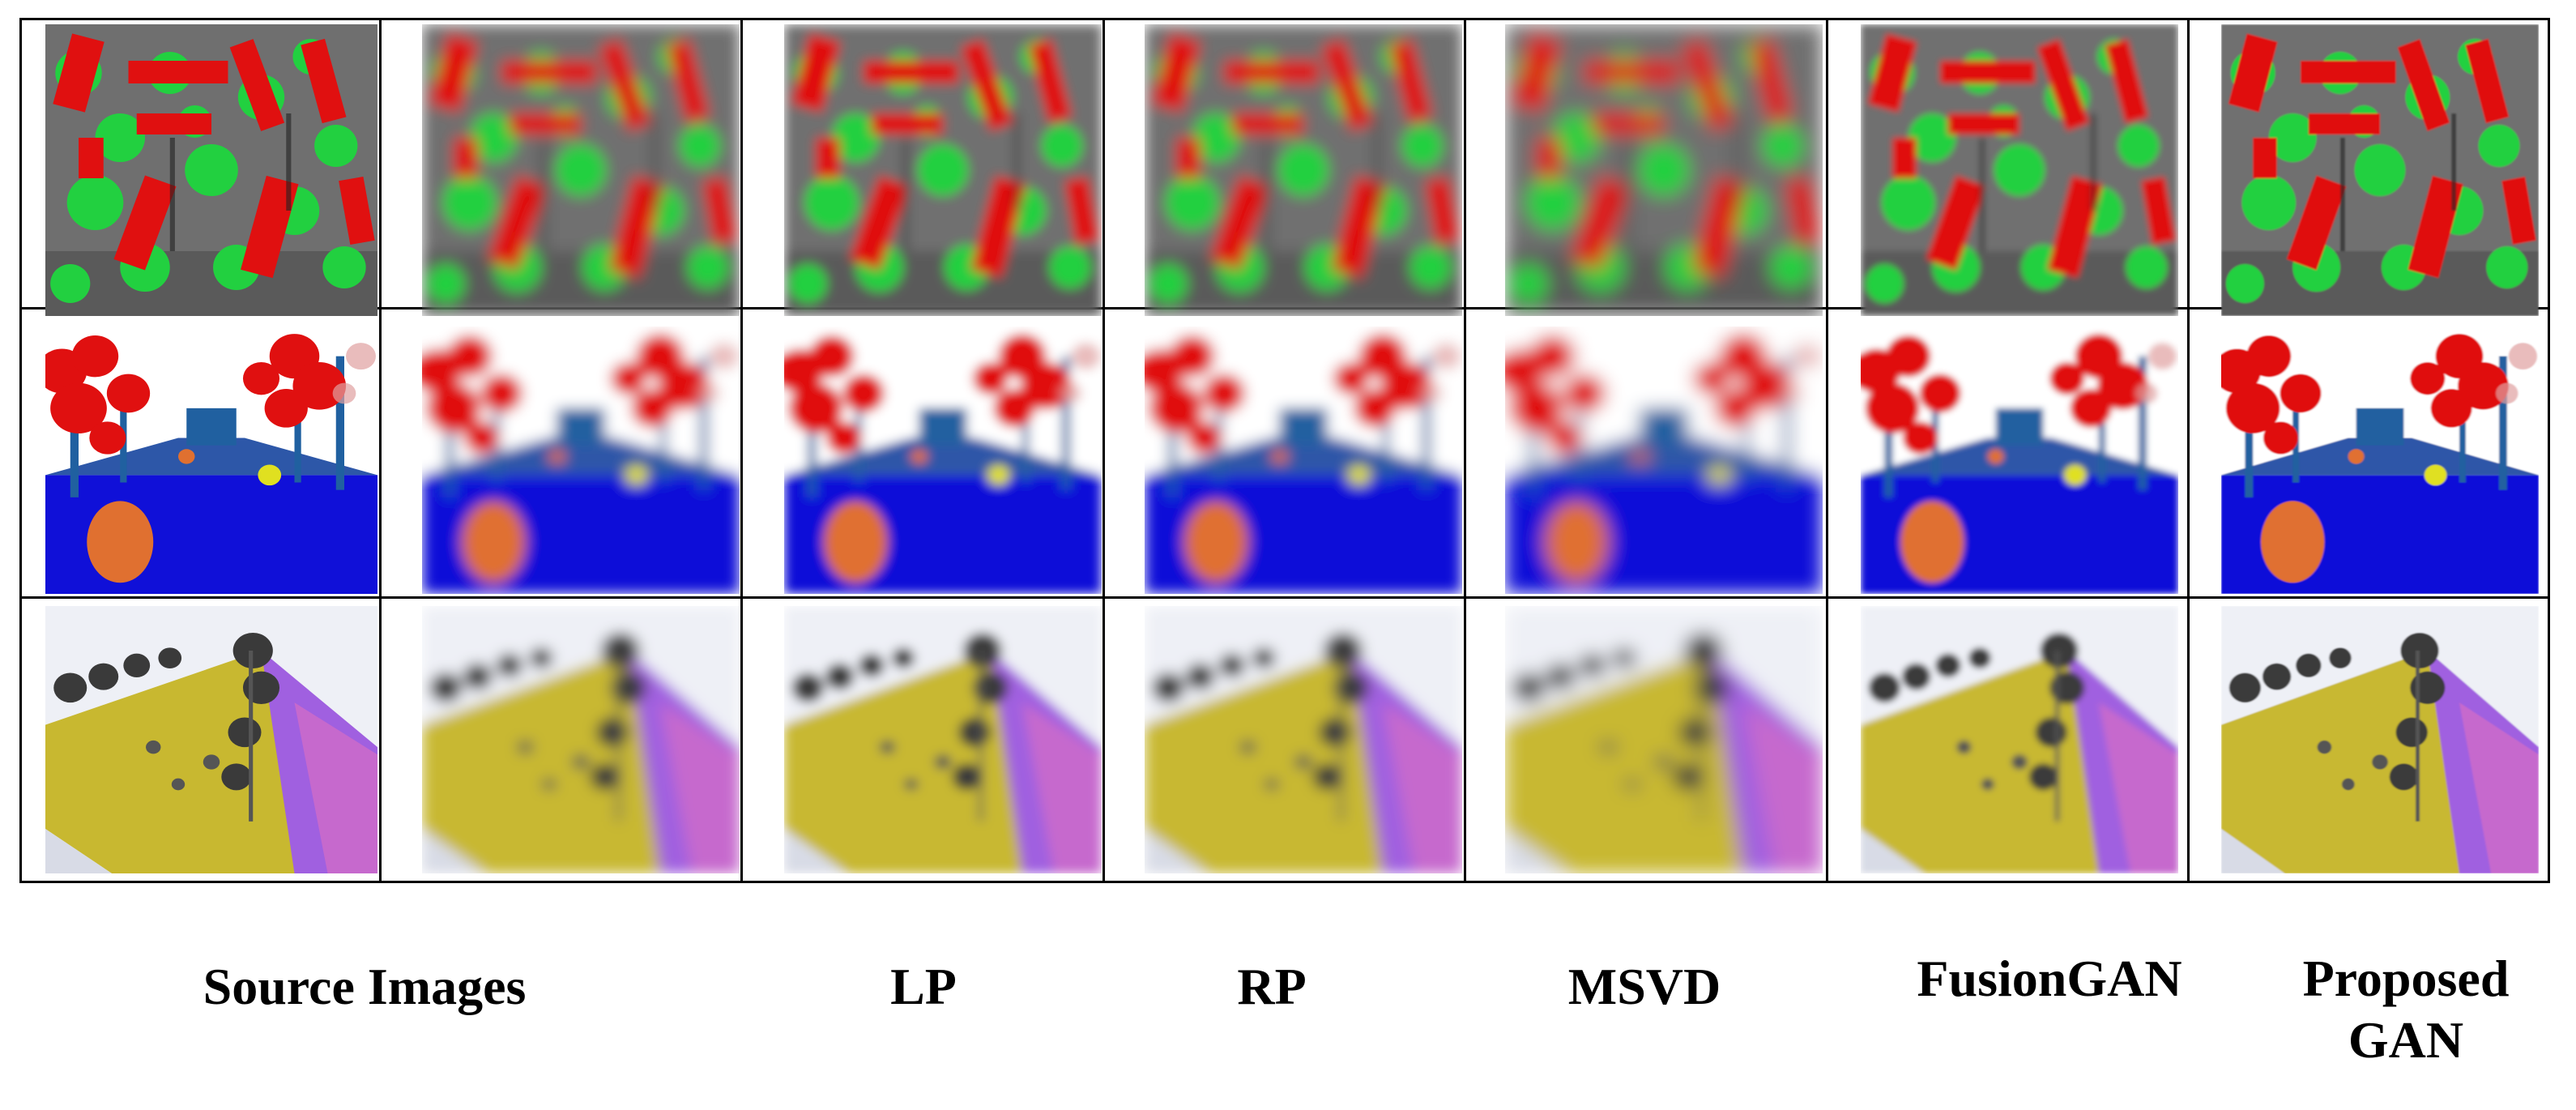 This screenshot has width=2576, height=1110. Describe the element at coordinates (2406, 1040) in the screenshot. I see `label-proposed-line2: GAN` at that location.